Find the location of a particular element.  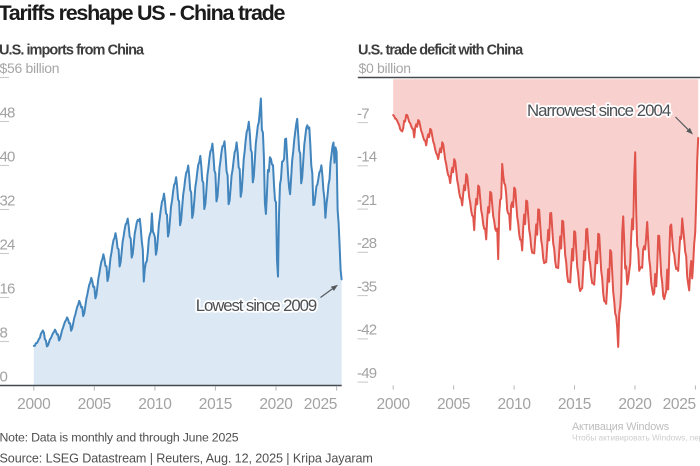

svg-text: -14 is located at coordinates (367, 157).